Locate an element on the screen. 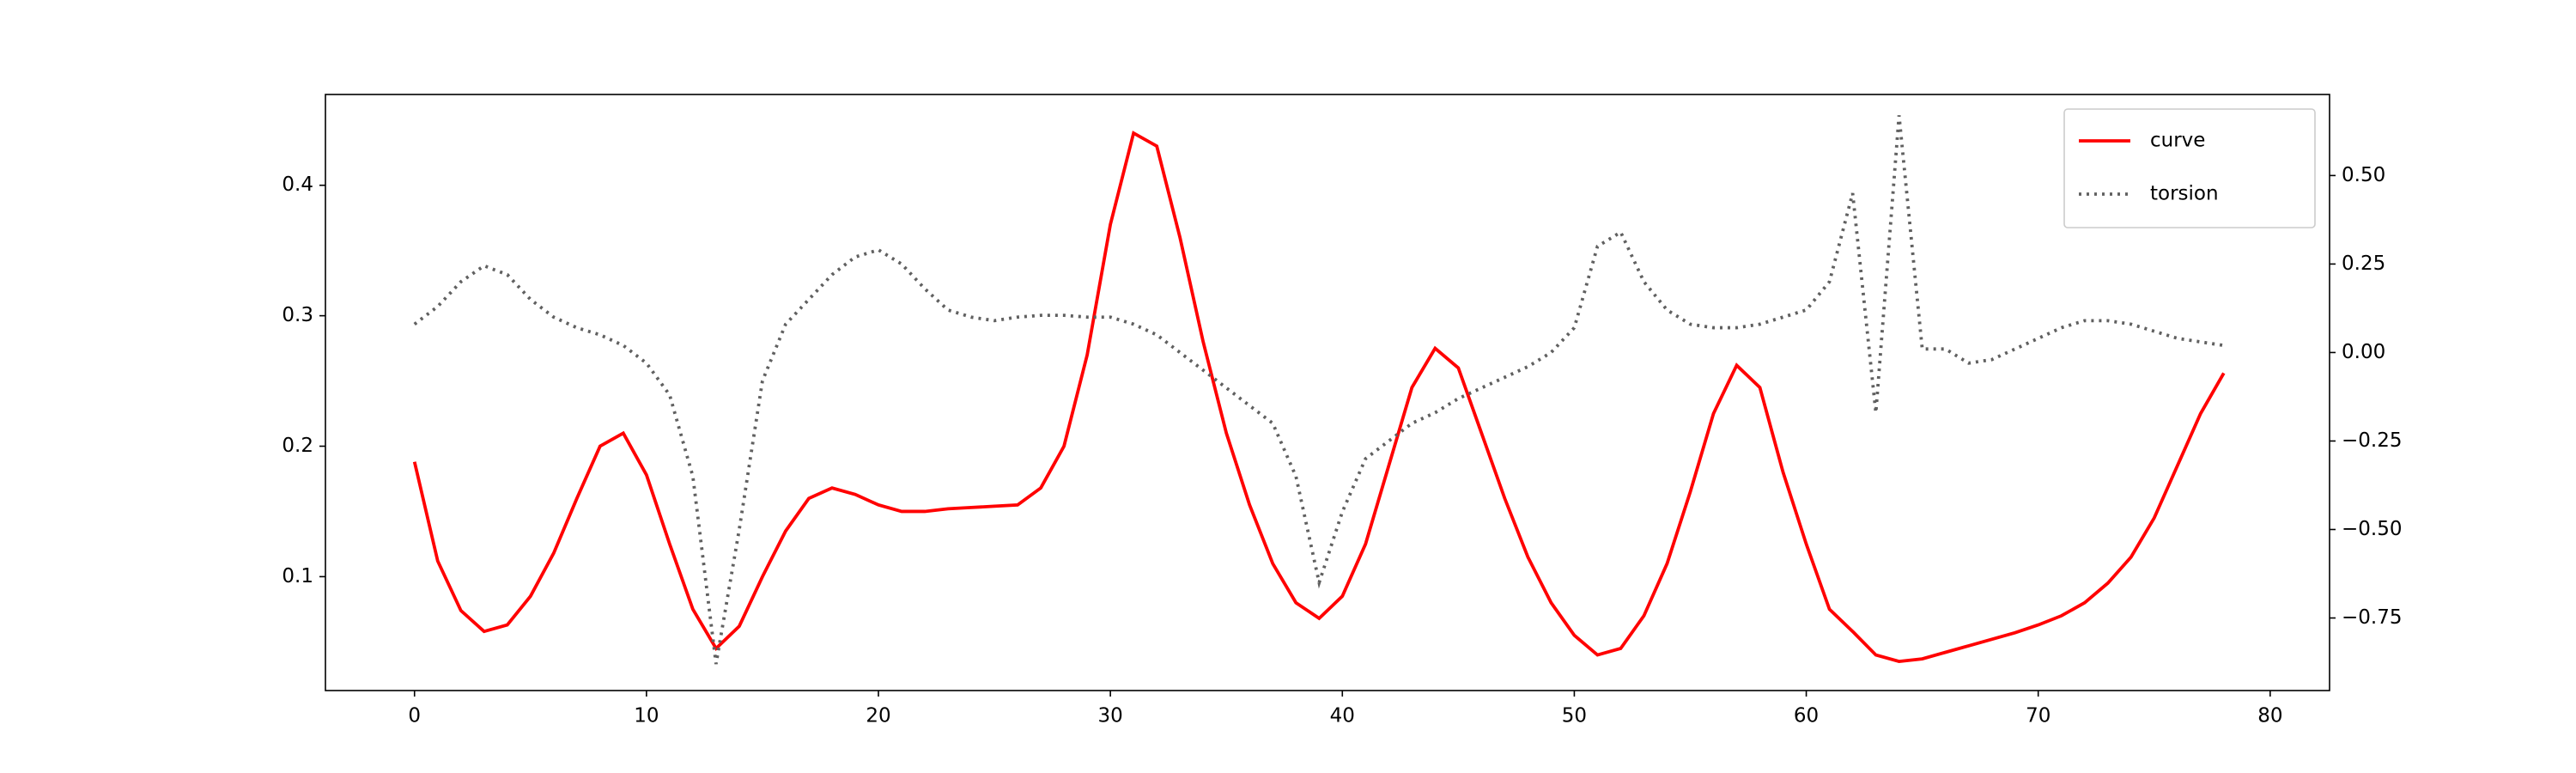  x-tick-label: 60 is located at coordinates (1806, 716).